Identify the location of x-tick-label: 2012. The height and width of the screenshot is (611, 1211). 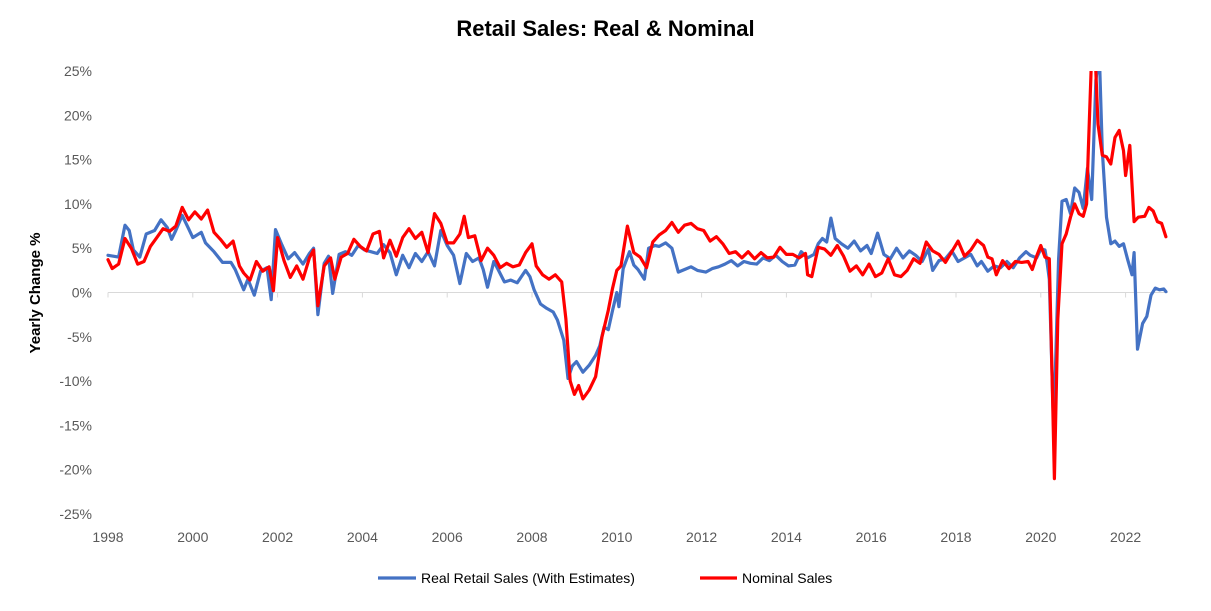
(701, 537).